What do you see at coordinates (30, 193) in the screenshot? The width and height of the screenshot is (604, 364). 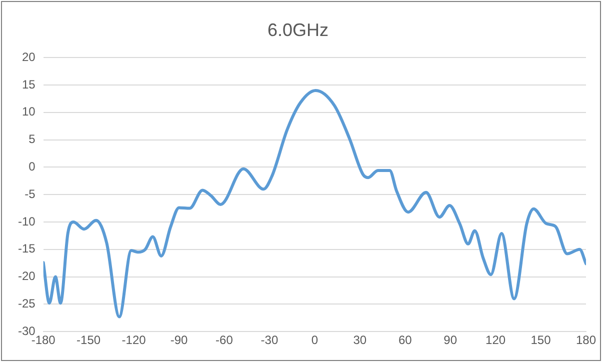 I see `y-tick-label: -5` at bounding box center [30, 193].